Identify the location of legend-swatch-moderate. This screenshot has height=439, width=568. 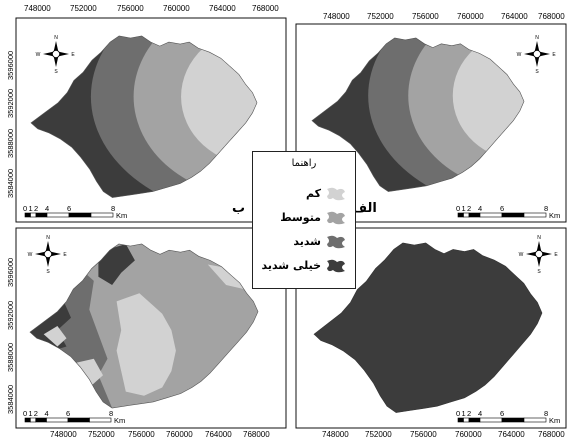
(336, 218).